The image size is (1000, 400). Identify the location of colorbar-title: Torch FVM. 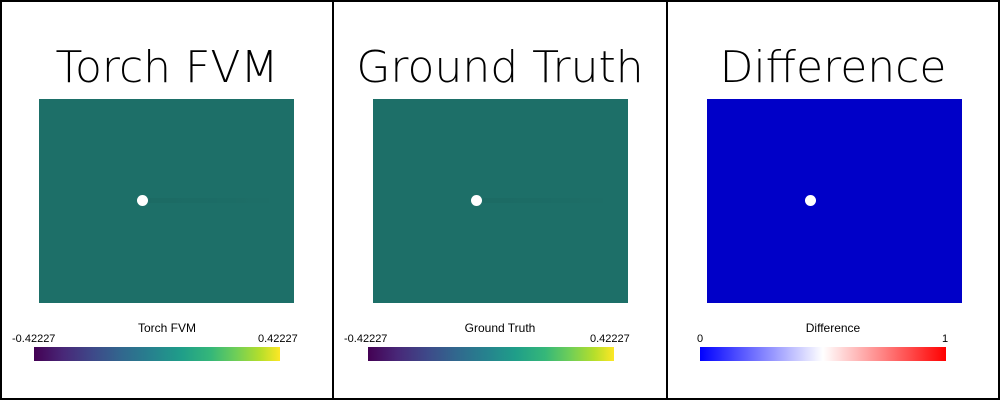
(166, 328).